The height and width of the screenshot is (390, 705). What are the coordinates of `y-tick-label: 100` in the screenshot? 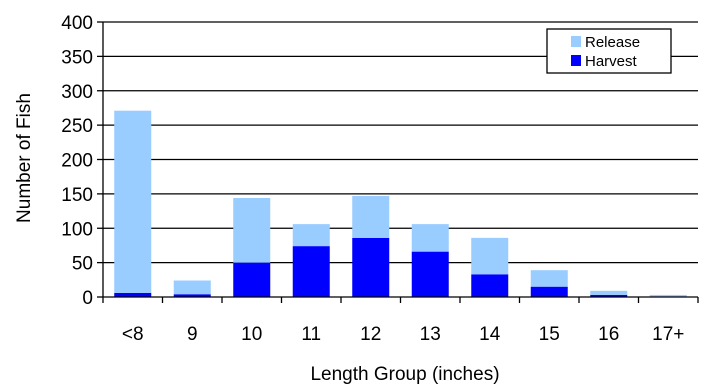 It's located at (77, 229).